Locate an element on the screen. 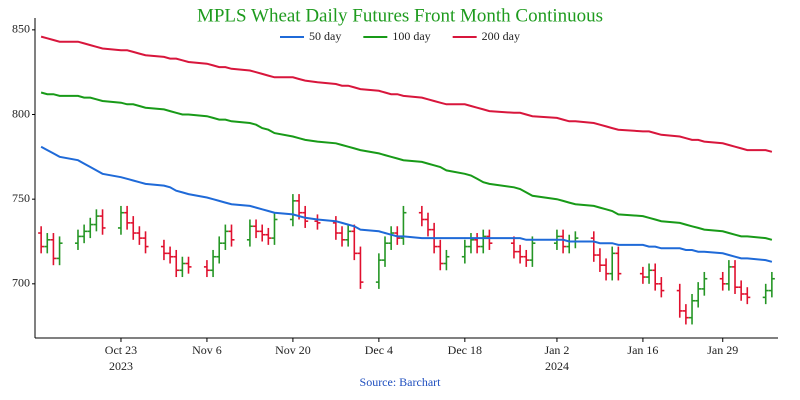  legend-label: 200 day is located at coordinates (501, 36).